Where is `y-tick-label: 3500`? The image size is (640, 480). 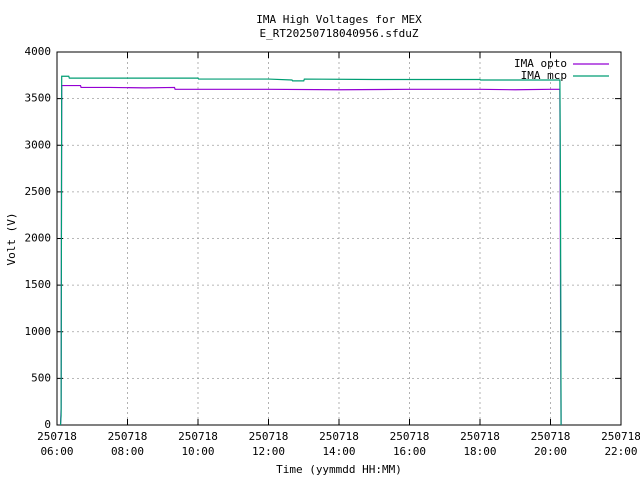
y-tick-label: 3500 is located at coordinates (38, 98).